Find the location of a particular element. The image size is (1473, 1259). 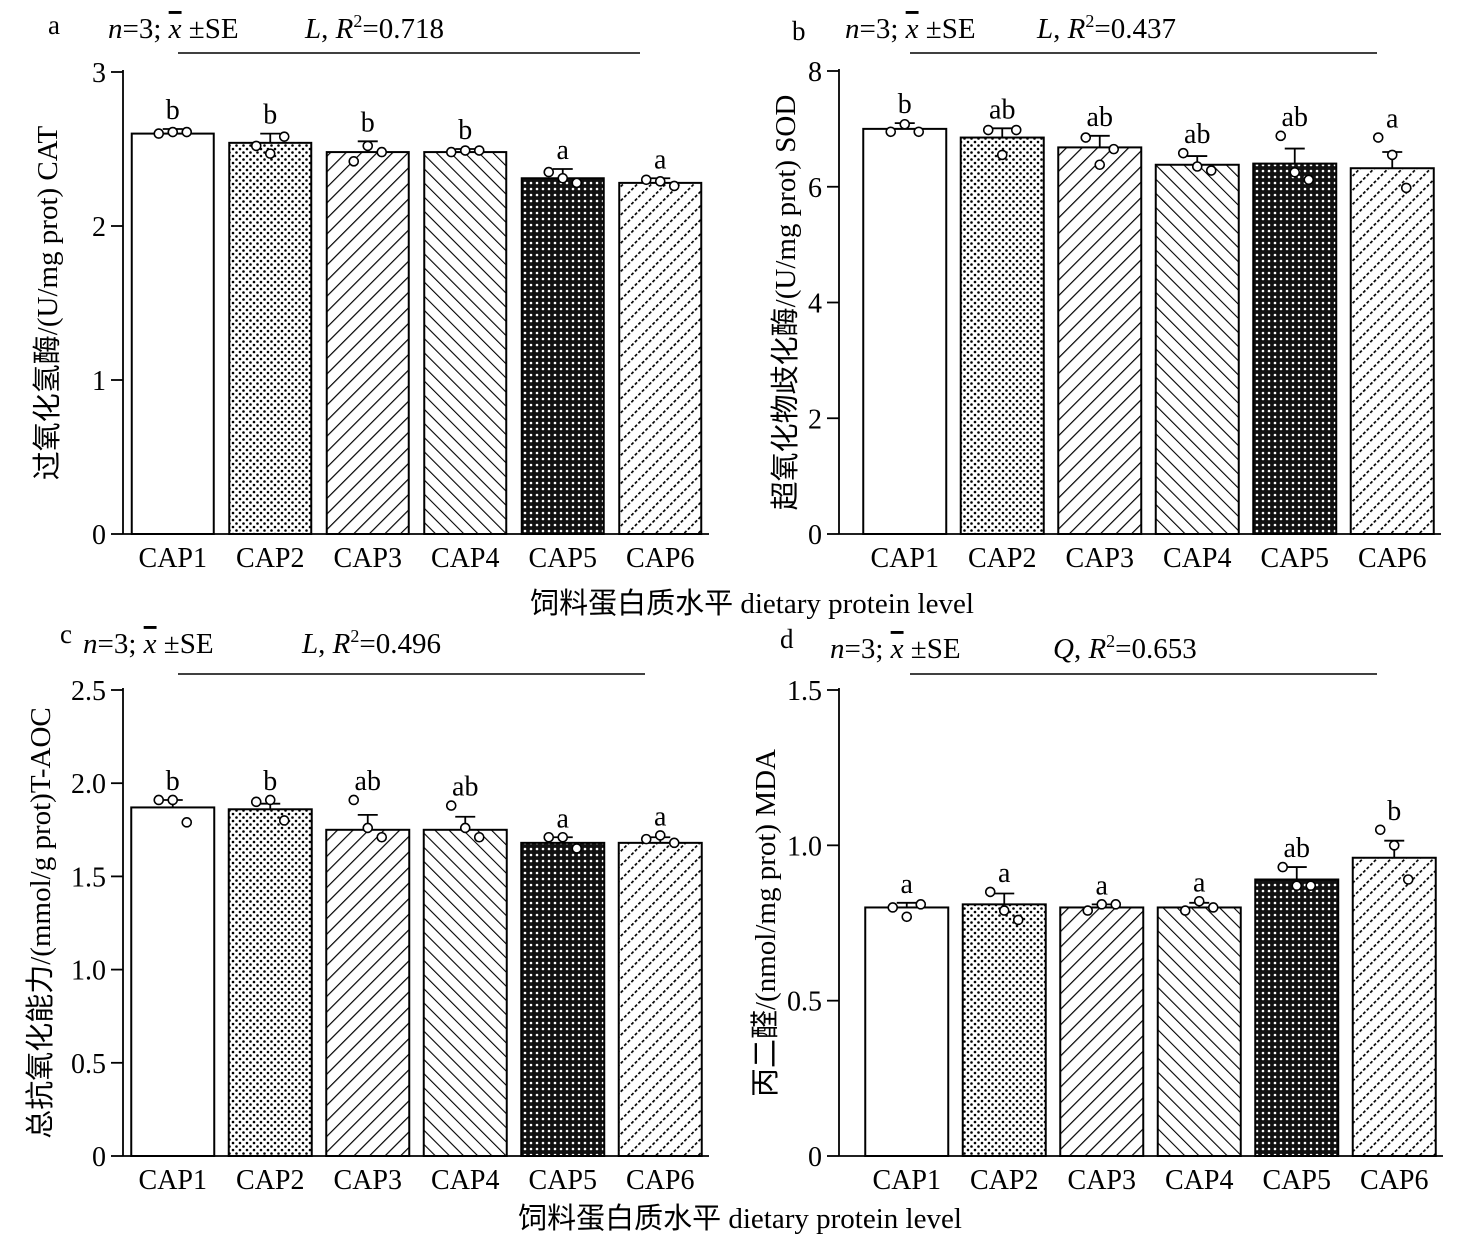

y-tick-label: 1.0 is located at coordinates (88, 971).